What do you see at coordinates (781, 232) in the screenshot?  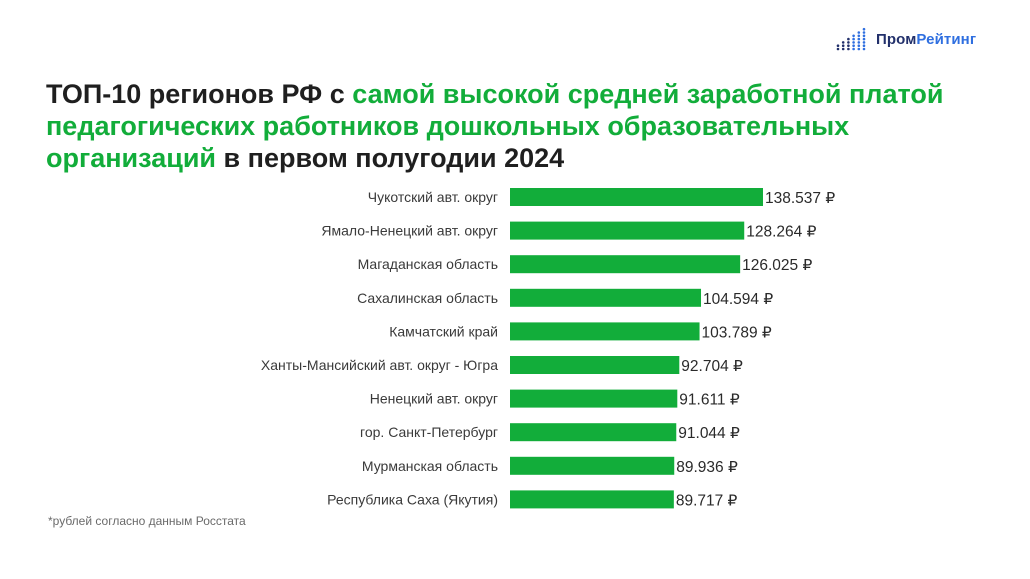 I see `value-label: 128.264 ₽` at bounding box center [781, 232].